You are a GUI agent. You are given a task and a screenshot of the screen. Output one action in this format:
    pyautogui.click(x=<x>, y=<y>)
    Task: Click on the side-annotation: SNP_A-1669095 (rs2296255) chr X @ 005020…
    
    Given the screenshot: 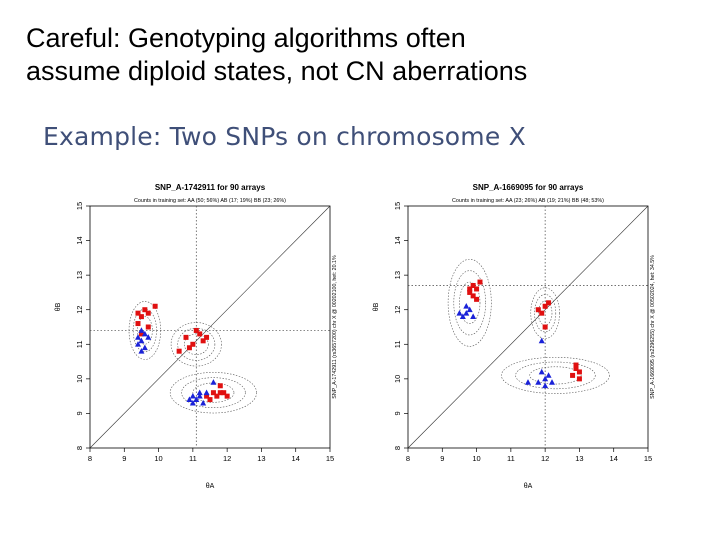 What is the action you would take?
    pyautogui.click(x=653, y=327)
    